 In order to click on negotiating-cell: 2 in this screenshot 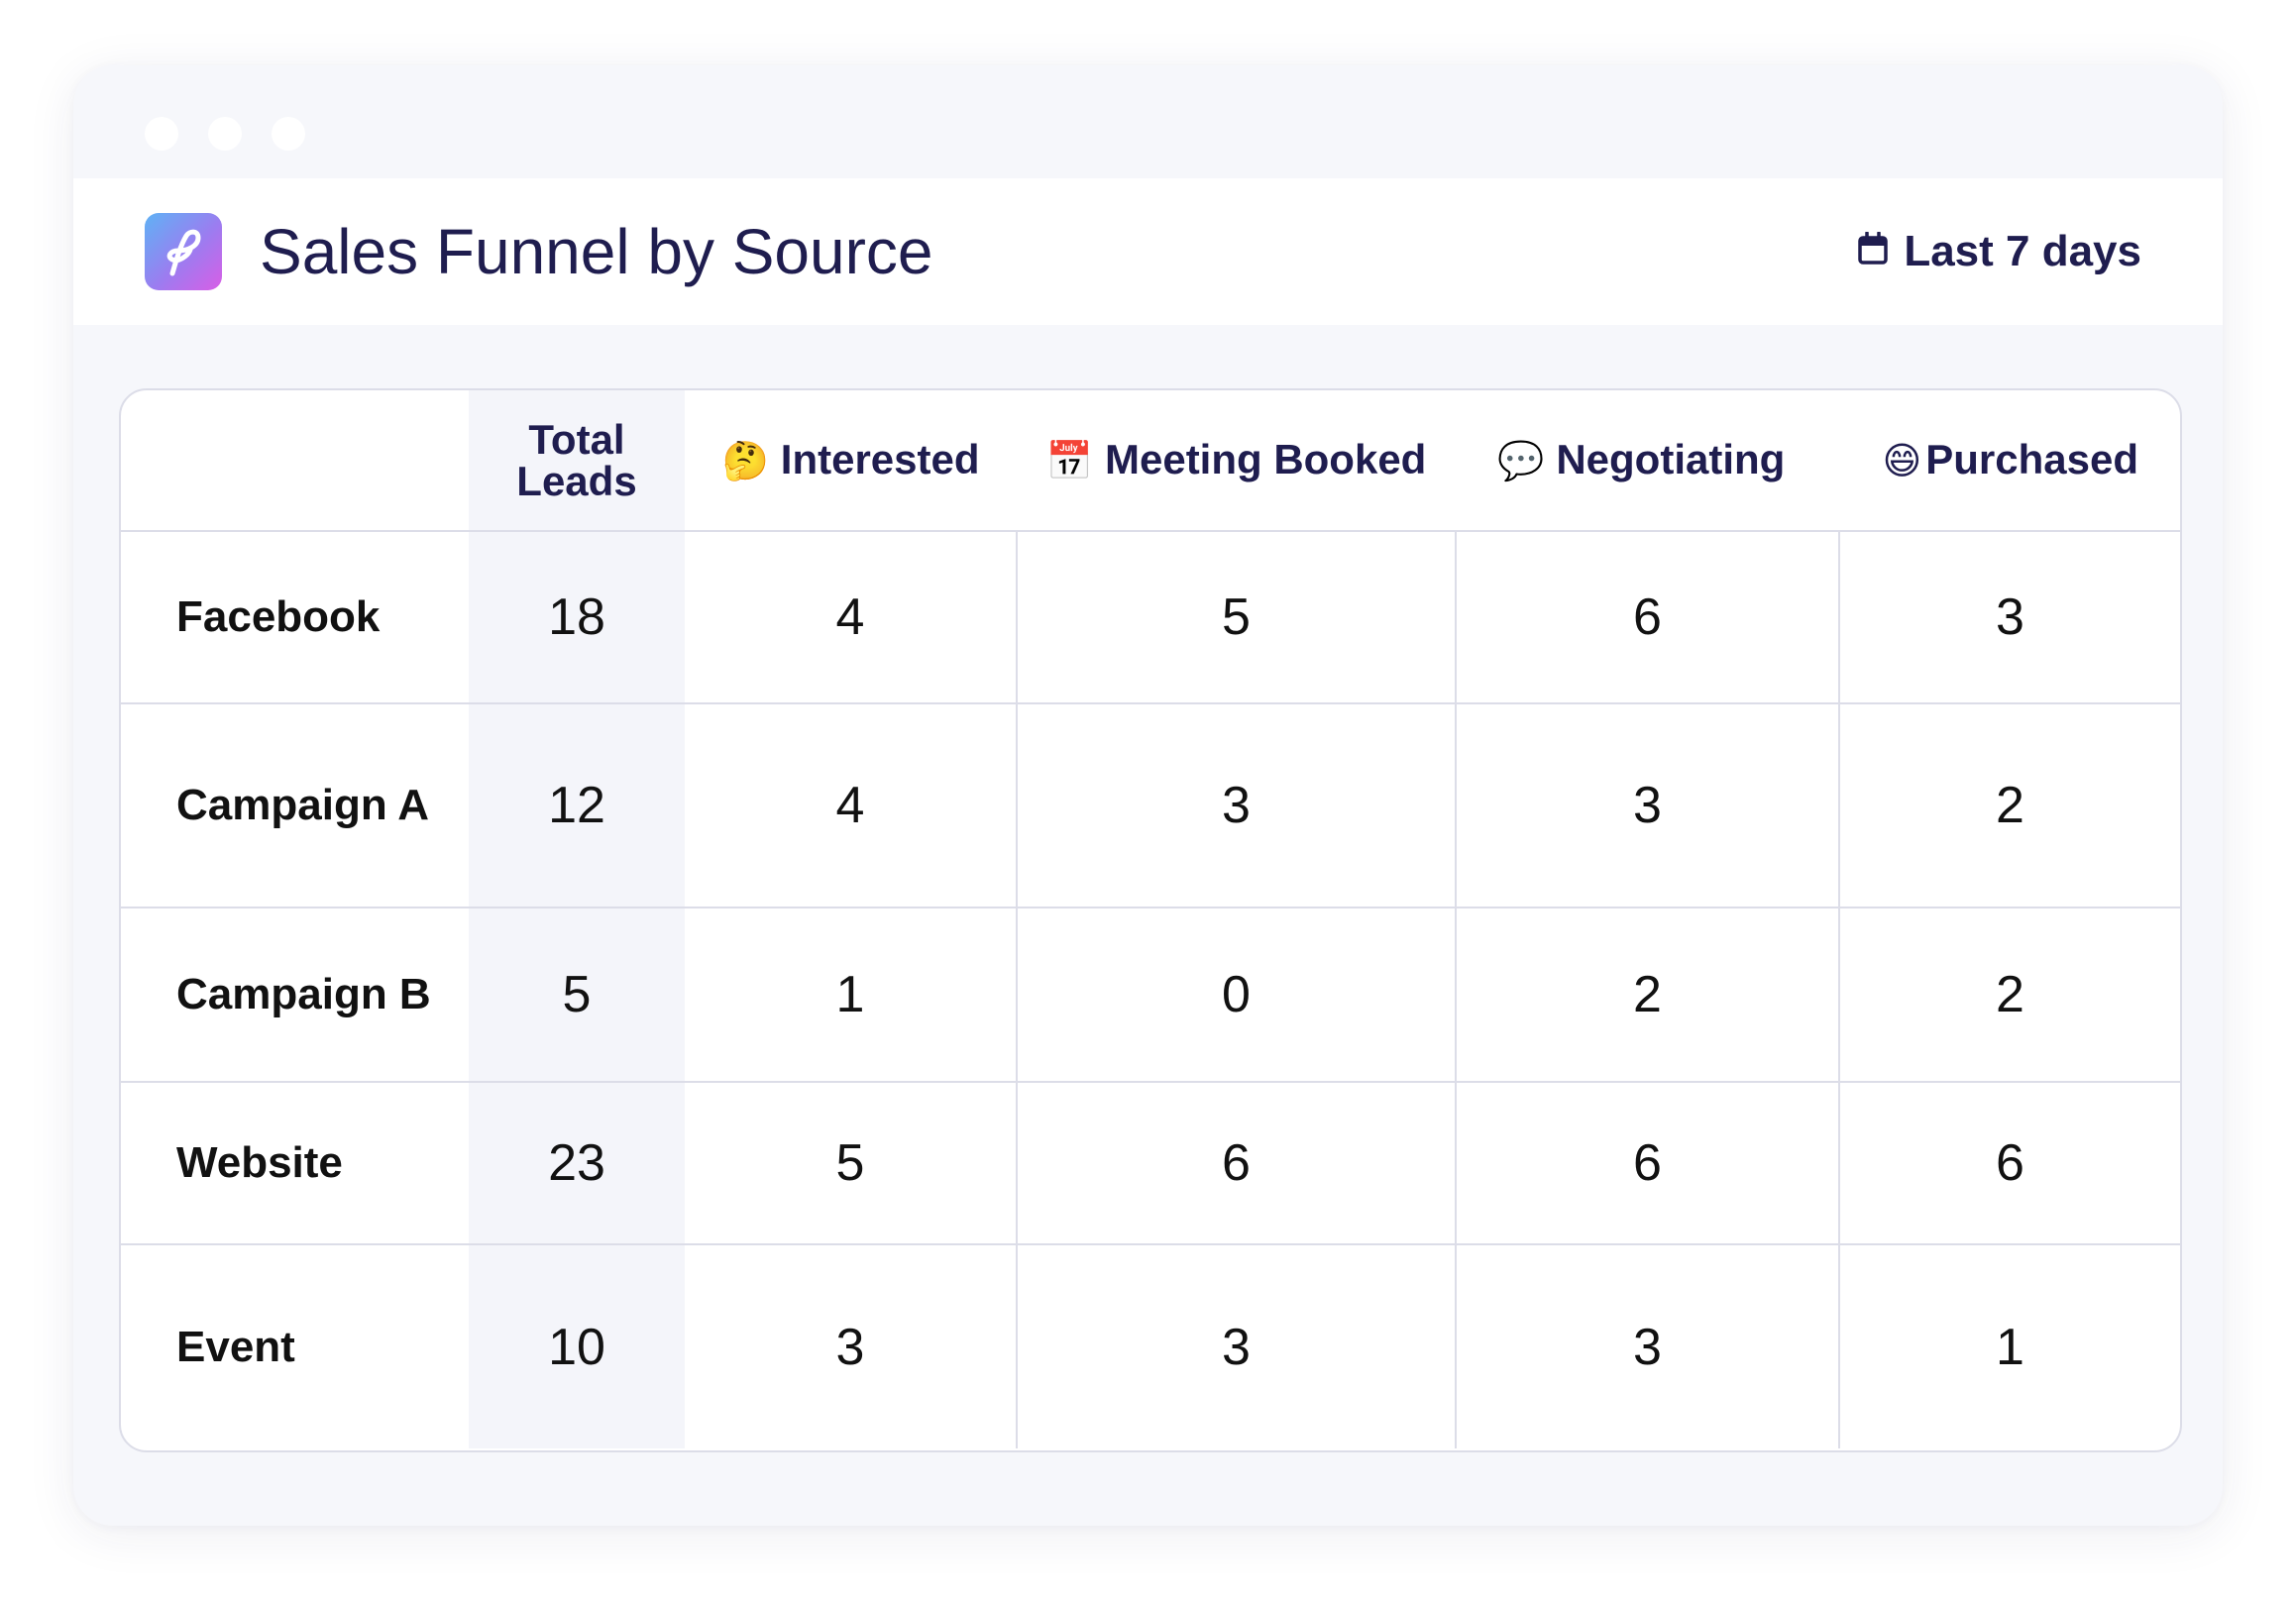, I will do `click(1647, 995)`.